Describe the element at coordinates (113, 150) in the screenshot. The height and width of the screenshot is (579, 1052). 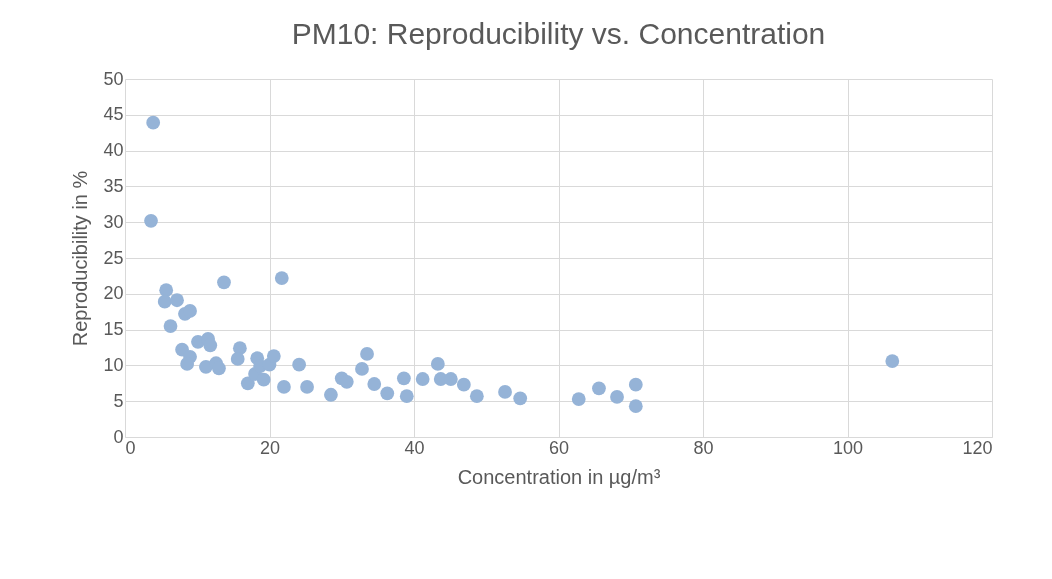
I see `y-tick-label: 40` at that location.